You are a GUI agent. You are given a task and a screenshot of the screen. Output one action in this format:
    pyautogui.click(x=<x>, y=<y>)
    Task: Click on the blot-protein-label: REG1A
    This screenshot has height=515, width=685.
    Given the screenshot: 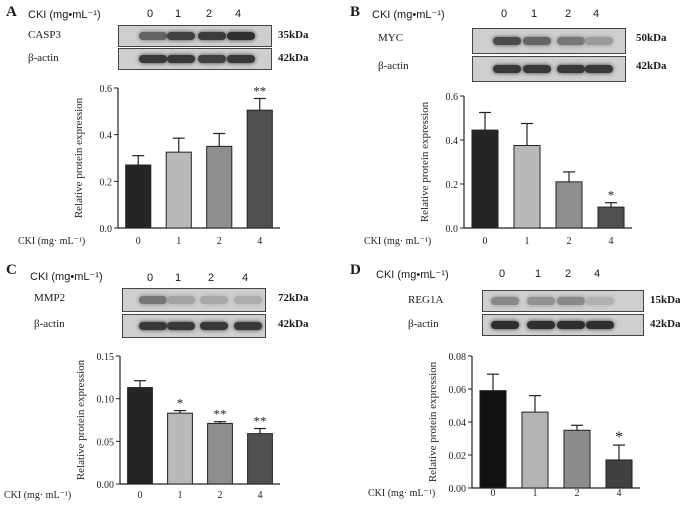 What is the action you would take?
    pyautogui.click(x=426, y=300)
    